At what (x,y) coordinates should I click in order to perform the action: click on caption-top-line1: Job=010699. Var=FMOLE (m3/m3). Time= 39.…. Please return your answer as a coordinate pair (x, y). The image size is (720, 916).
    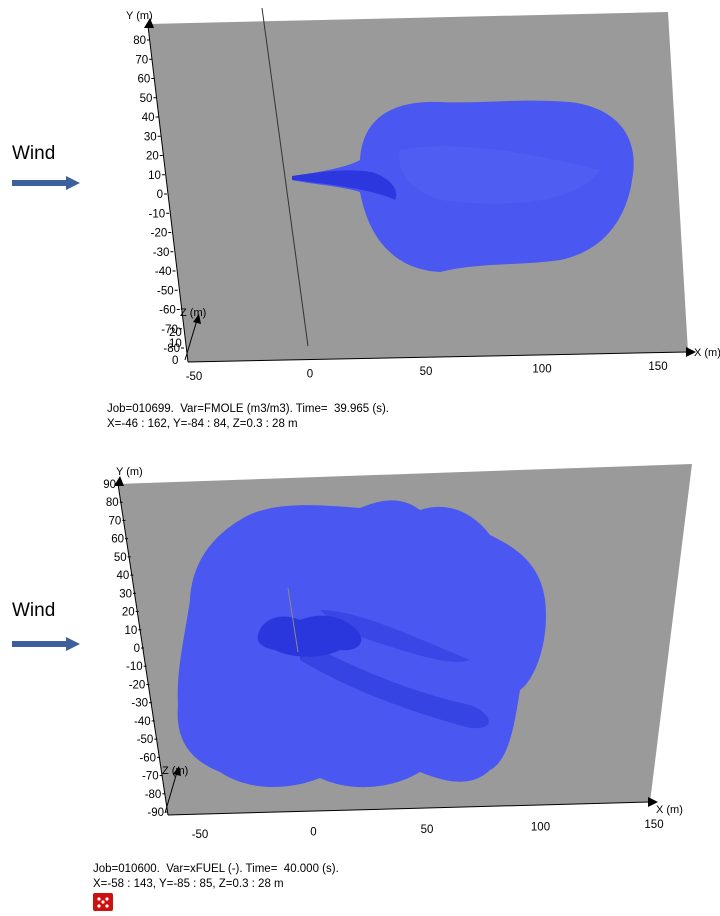
    Looking at the image, I should click on (248, 409).